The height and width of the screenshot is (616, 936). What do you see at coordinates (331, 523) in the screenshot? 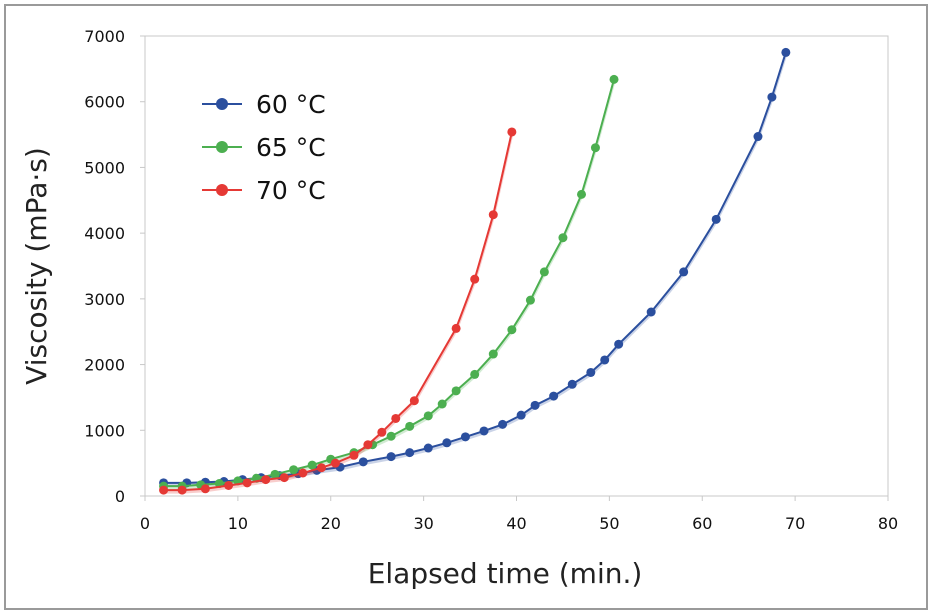
I see `x-tick-label: 20` at bounding box center [331, 523].